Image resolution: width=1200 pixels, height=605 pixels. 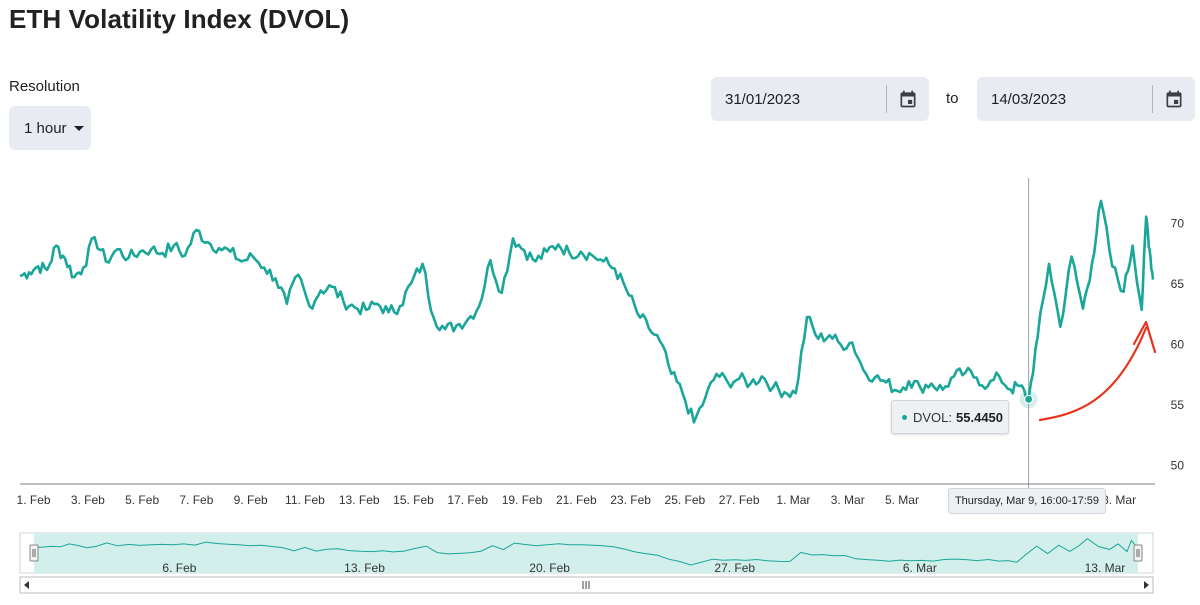 What do you see at coordinates (1178, 405) in the screenshot?
I see `y-tick-label: 55` at bounding box center [1178, 405].